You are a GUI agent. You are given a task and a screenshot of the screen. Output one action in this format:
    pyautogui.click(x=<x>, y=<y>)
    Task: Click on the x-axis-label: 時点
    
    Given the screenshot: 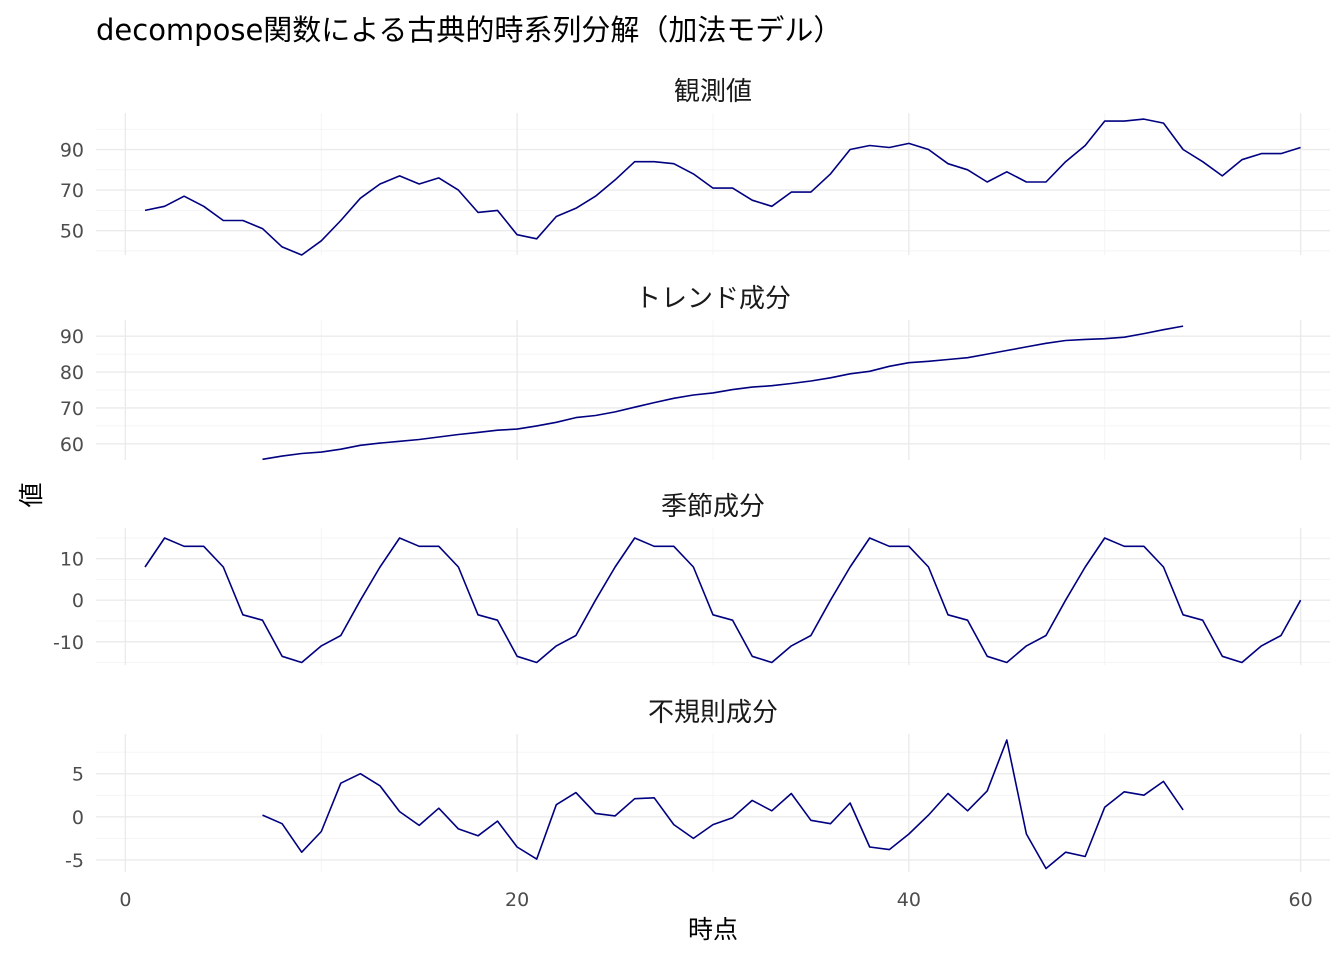 What is the action you would take?
    pyautogui.click(x=713, y=929)
    